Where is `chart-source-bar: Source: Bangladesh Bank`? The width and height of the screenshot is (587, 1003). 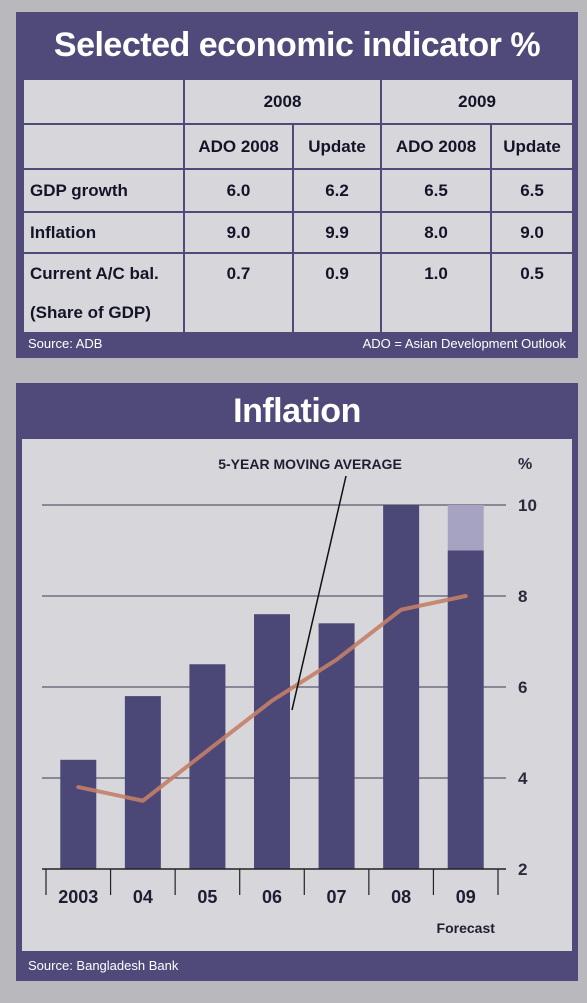 chart-source-bar: Source: Bangladesh Bank is located at coordinates (297, 966).